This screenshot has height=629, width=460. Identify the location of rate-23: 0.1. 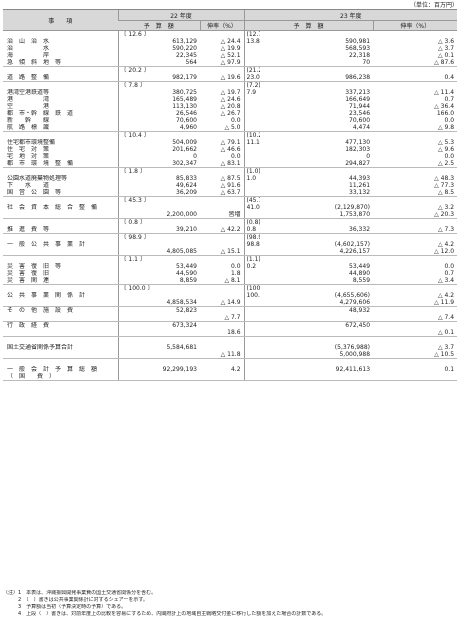
(449, 369).